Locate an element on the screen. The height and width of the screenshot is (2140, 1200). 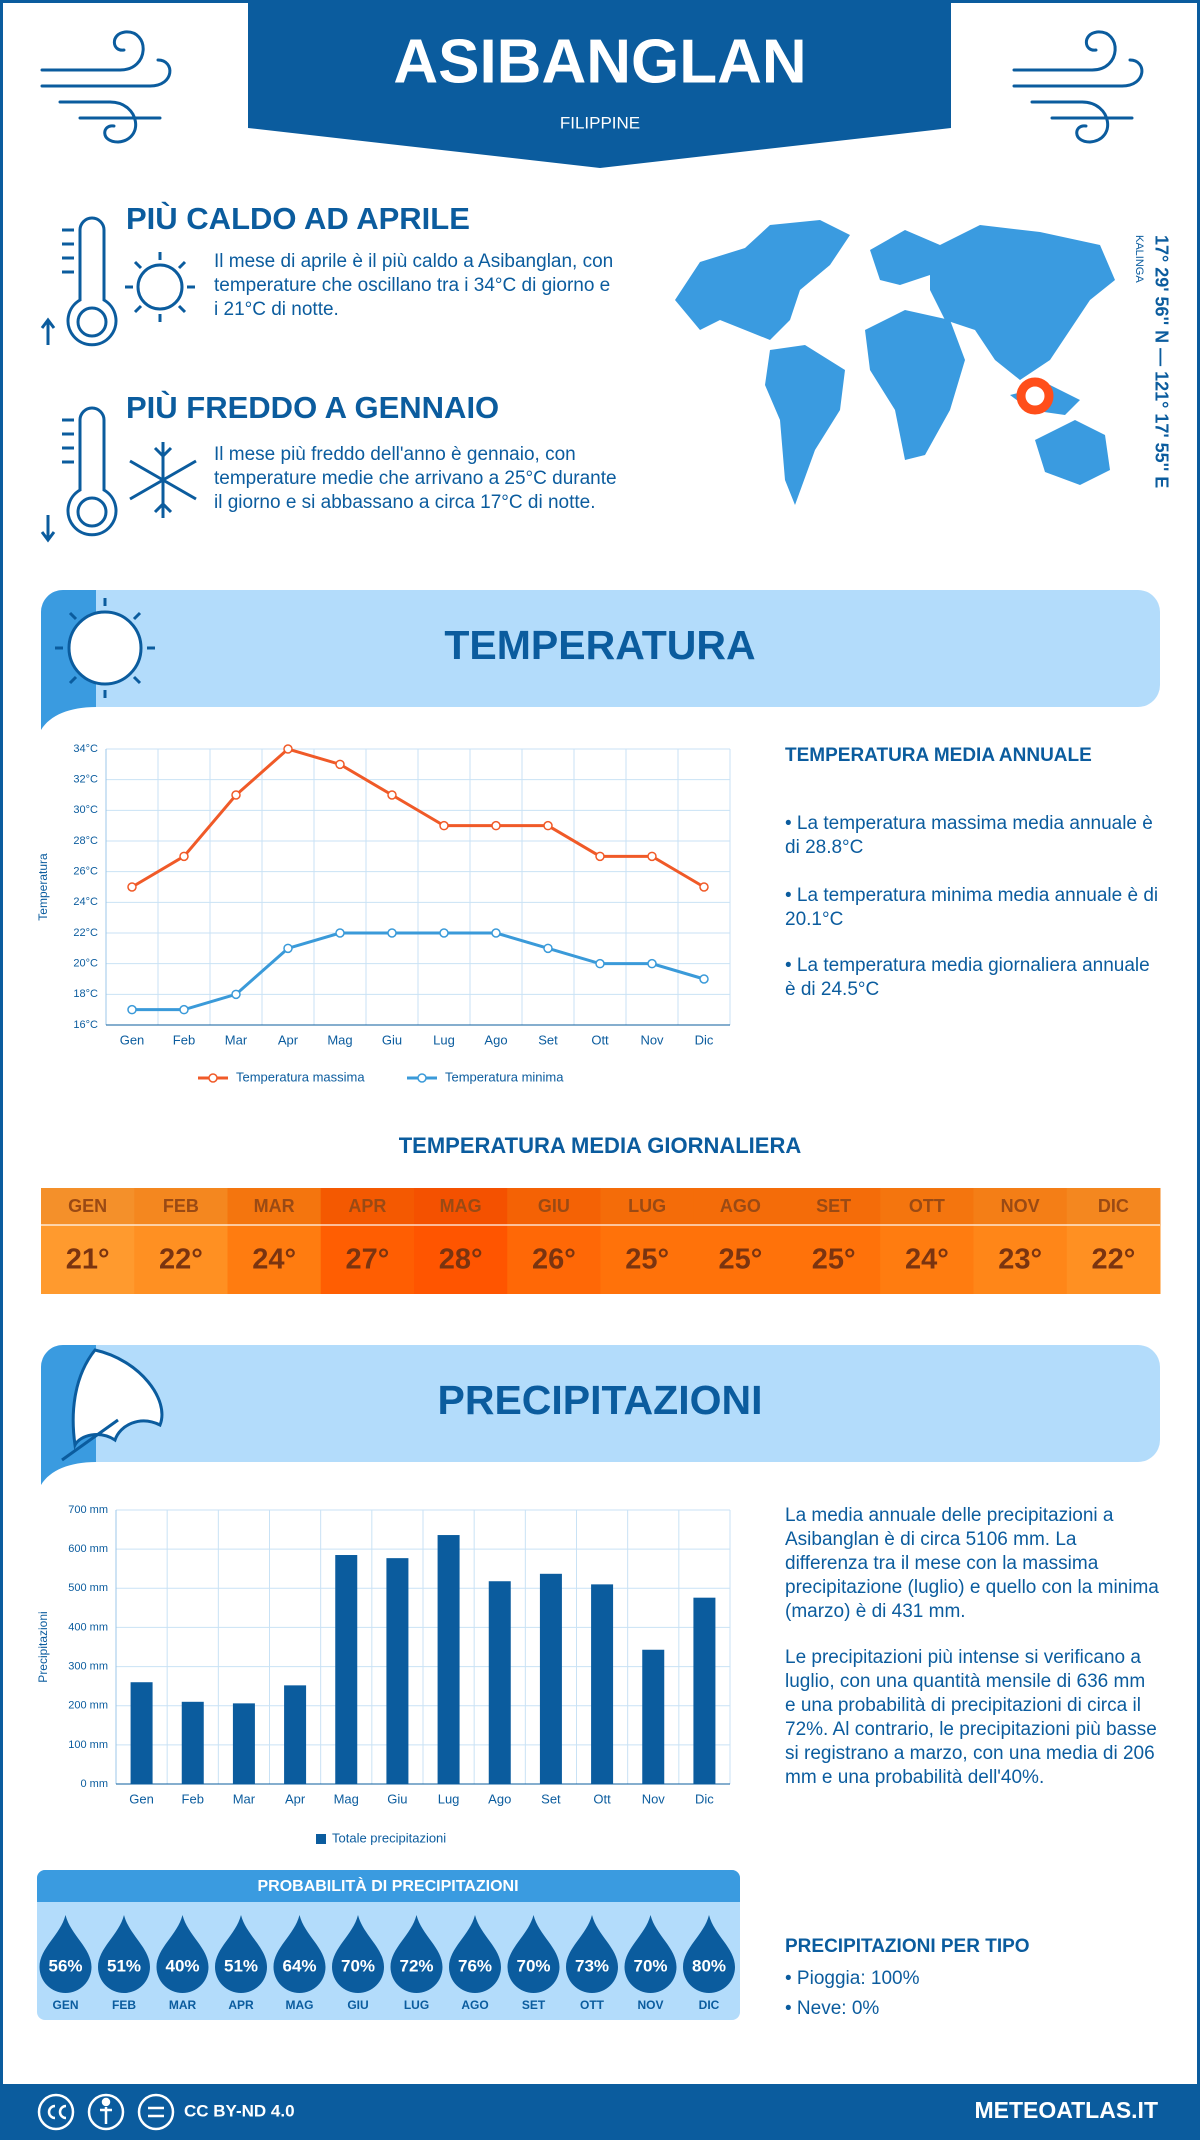
drop-value: 64% is located at coordinates (299, 1965).